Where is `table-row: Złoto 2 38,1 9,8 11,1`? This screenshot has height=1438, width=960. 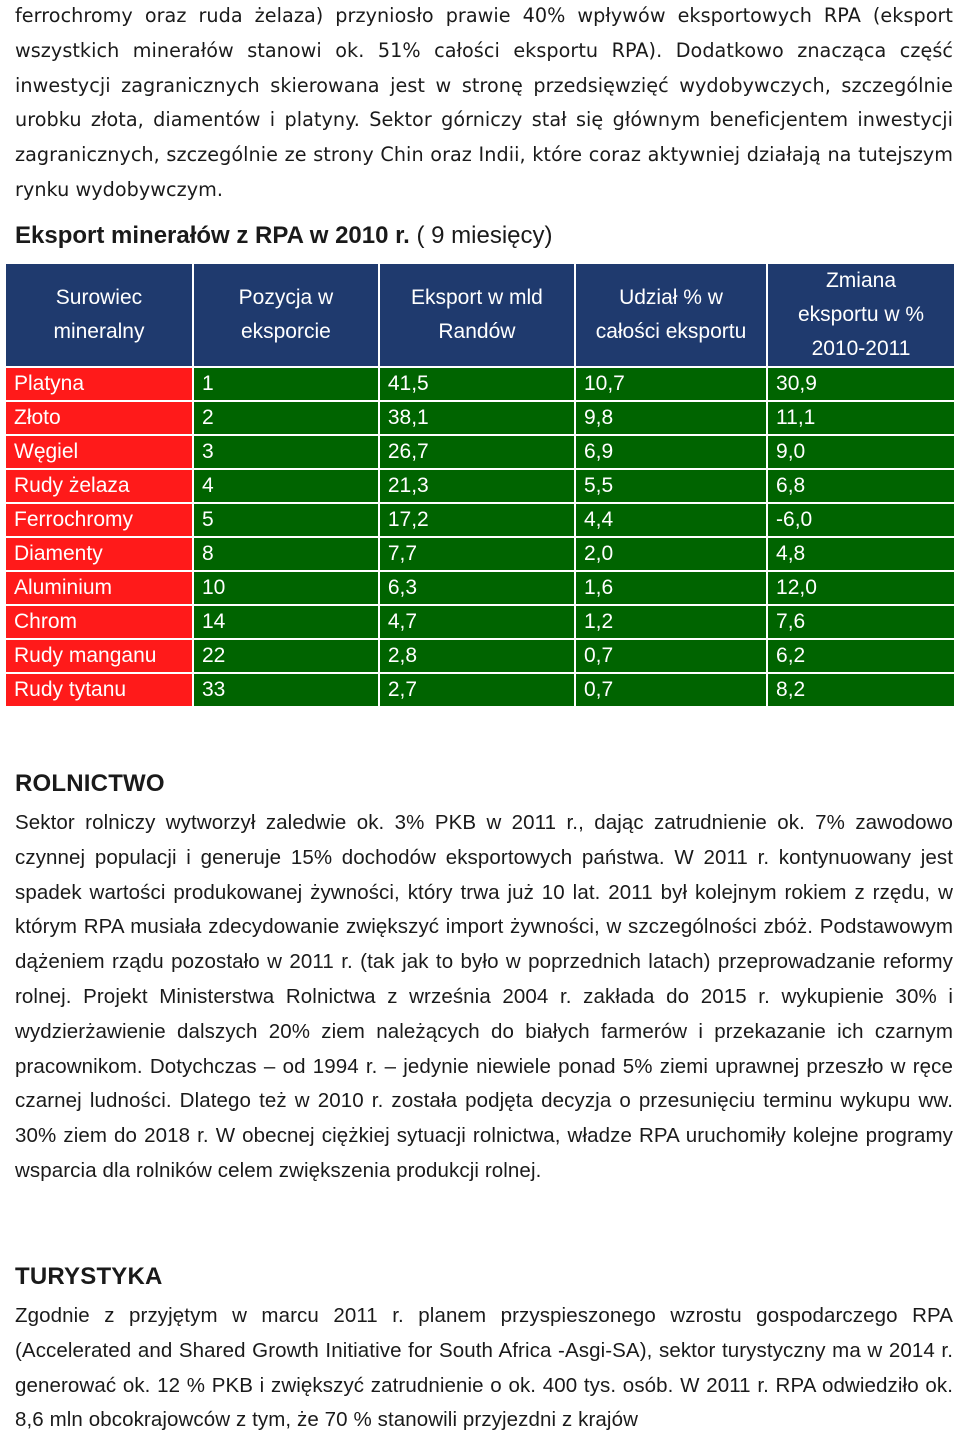
table-row: Złoto 2 38,1 9,8 11,1 is located at coordinates (480, 418).